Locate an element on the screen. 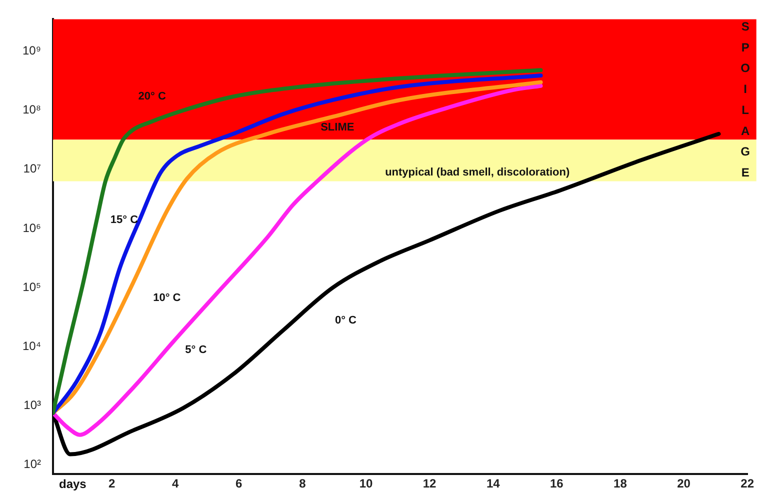 The height and width of the screenshot is (493, 757). x-tick-label: 6 is located at coordinates (239, 483).